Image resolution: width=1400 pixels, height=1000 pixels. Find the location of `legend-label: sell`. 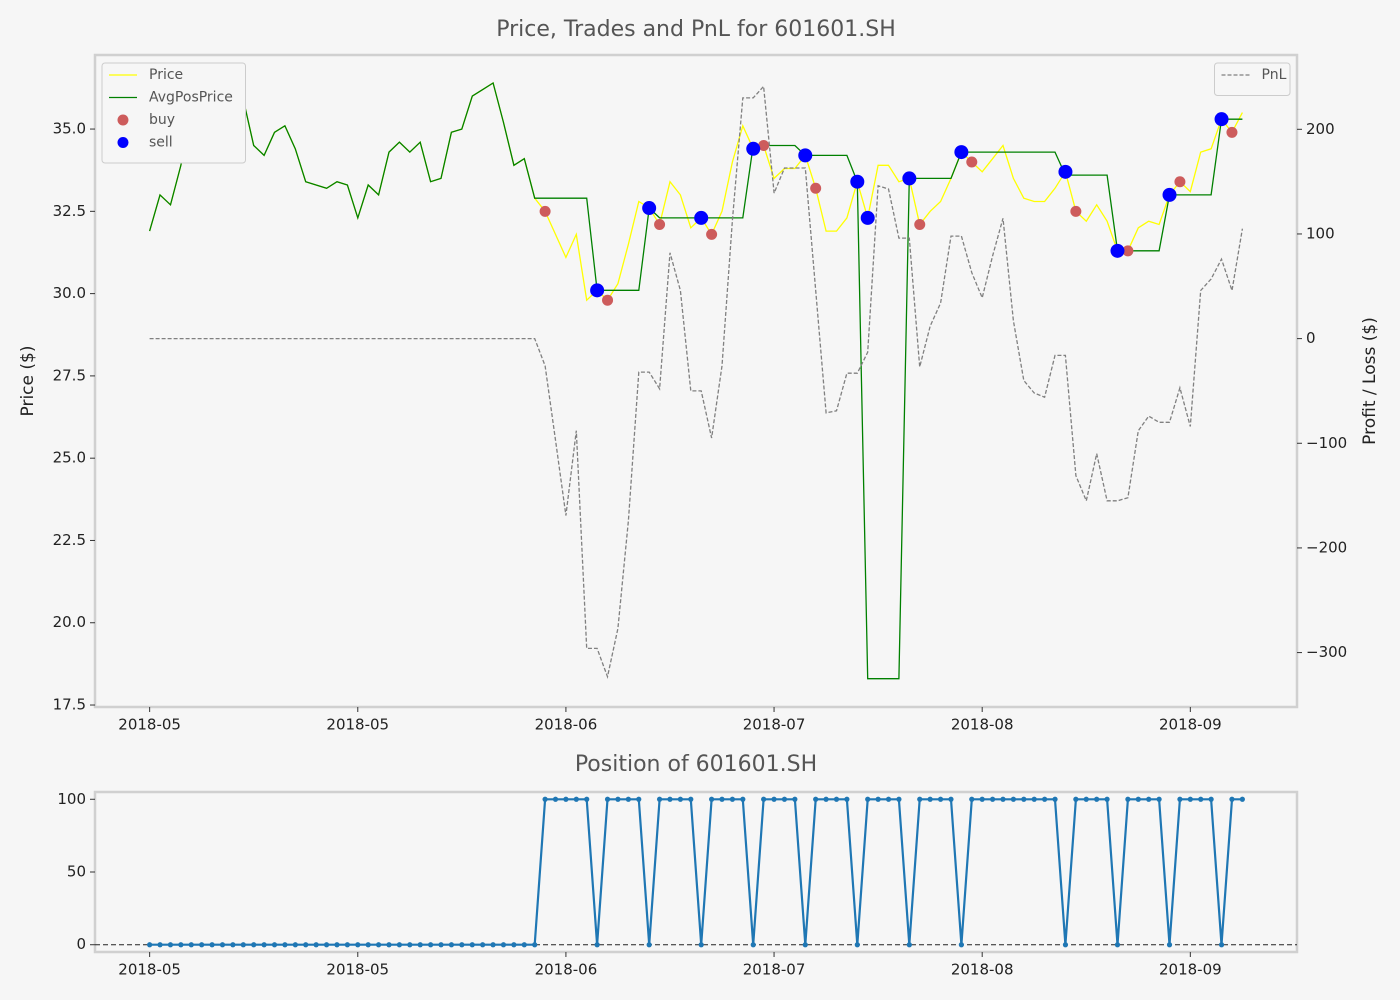

legend-label: sell is located at coordinates (161, 143).